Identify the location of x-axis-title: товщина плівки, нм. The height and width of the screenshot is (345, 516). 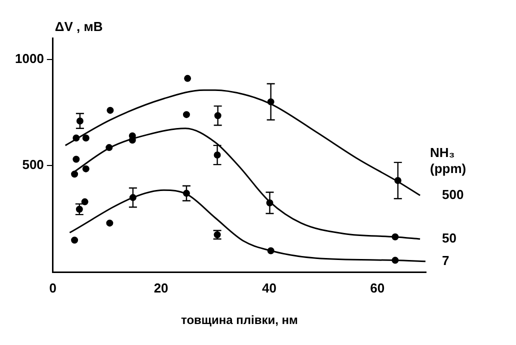
(239, 320).